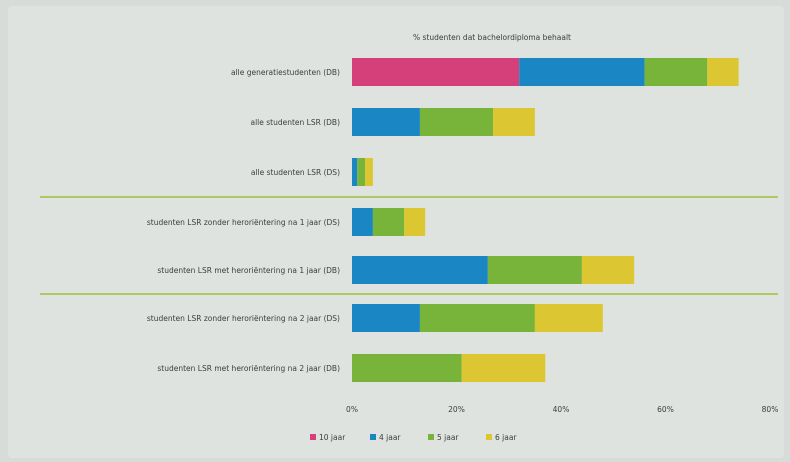 This screenshot has width=790, height=462. Describe the element at coordinates (492, 37) in the screenshot. I see `chart-title: % studenten dat bachelordiploma behaalt` at that location.